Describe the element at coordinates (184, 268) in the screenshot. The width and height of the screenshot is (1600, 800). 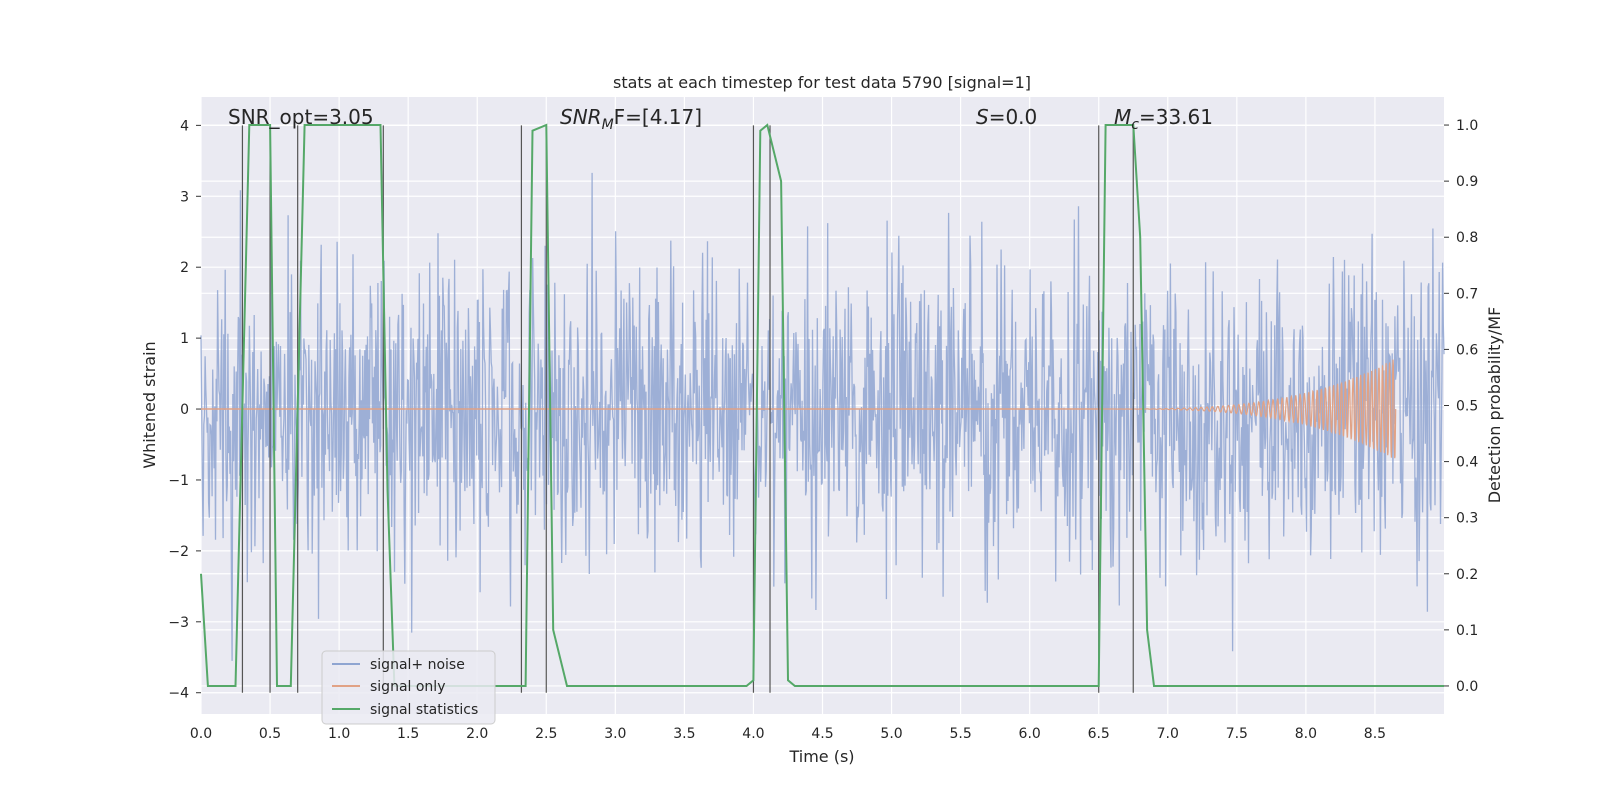
I see `y-tick-label: 2` at that location.